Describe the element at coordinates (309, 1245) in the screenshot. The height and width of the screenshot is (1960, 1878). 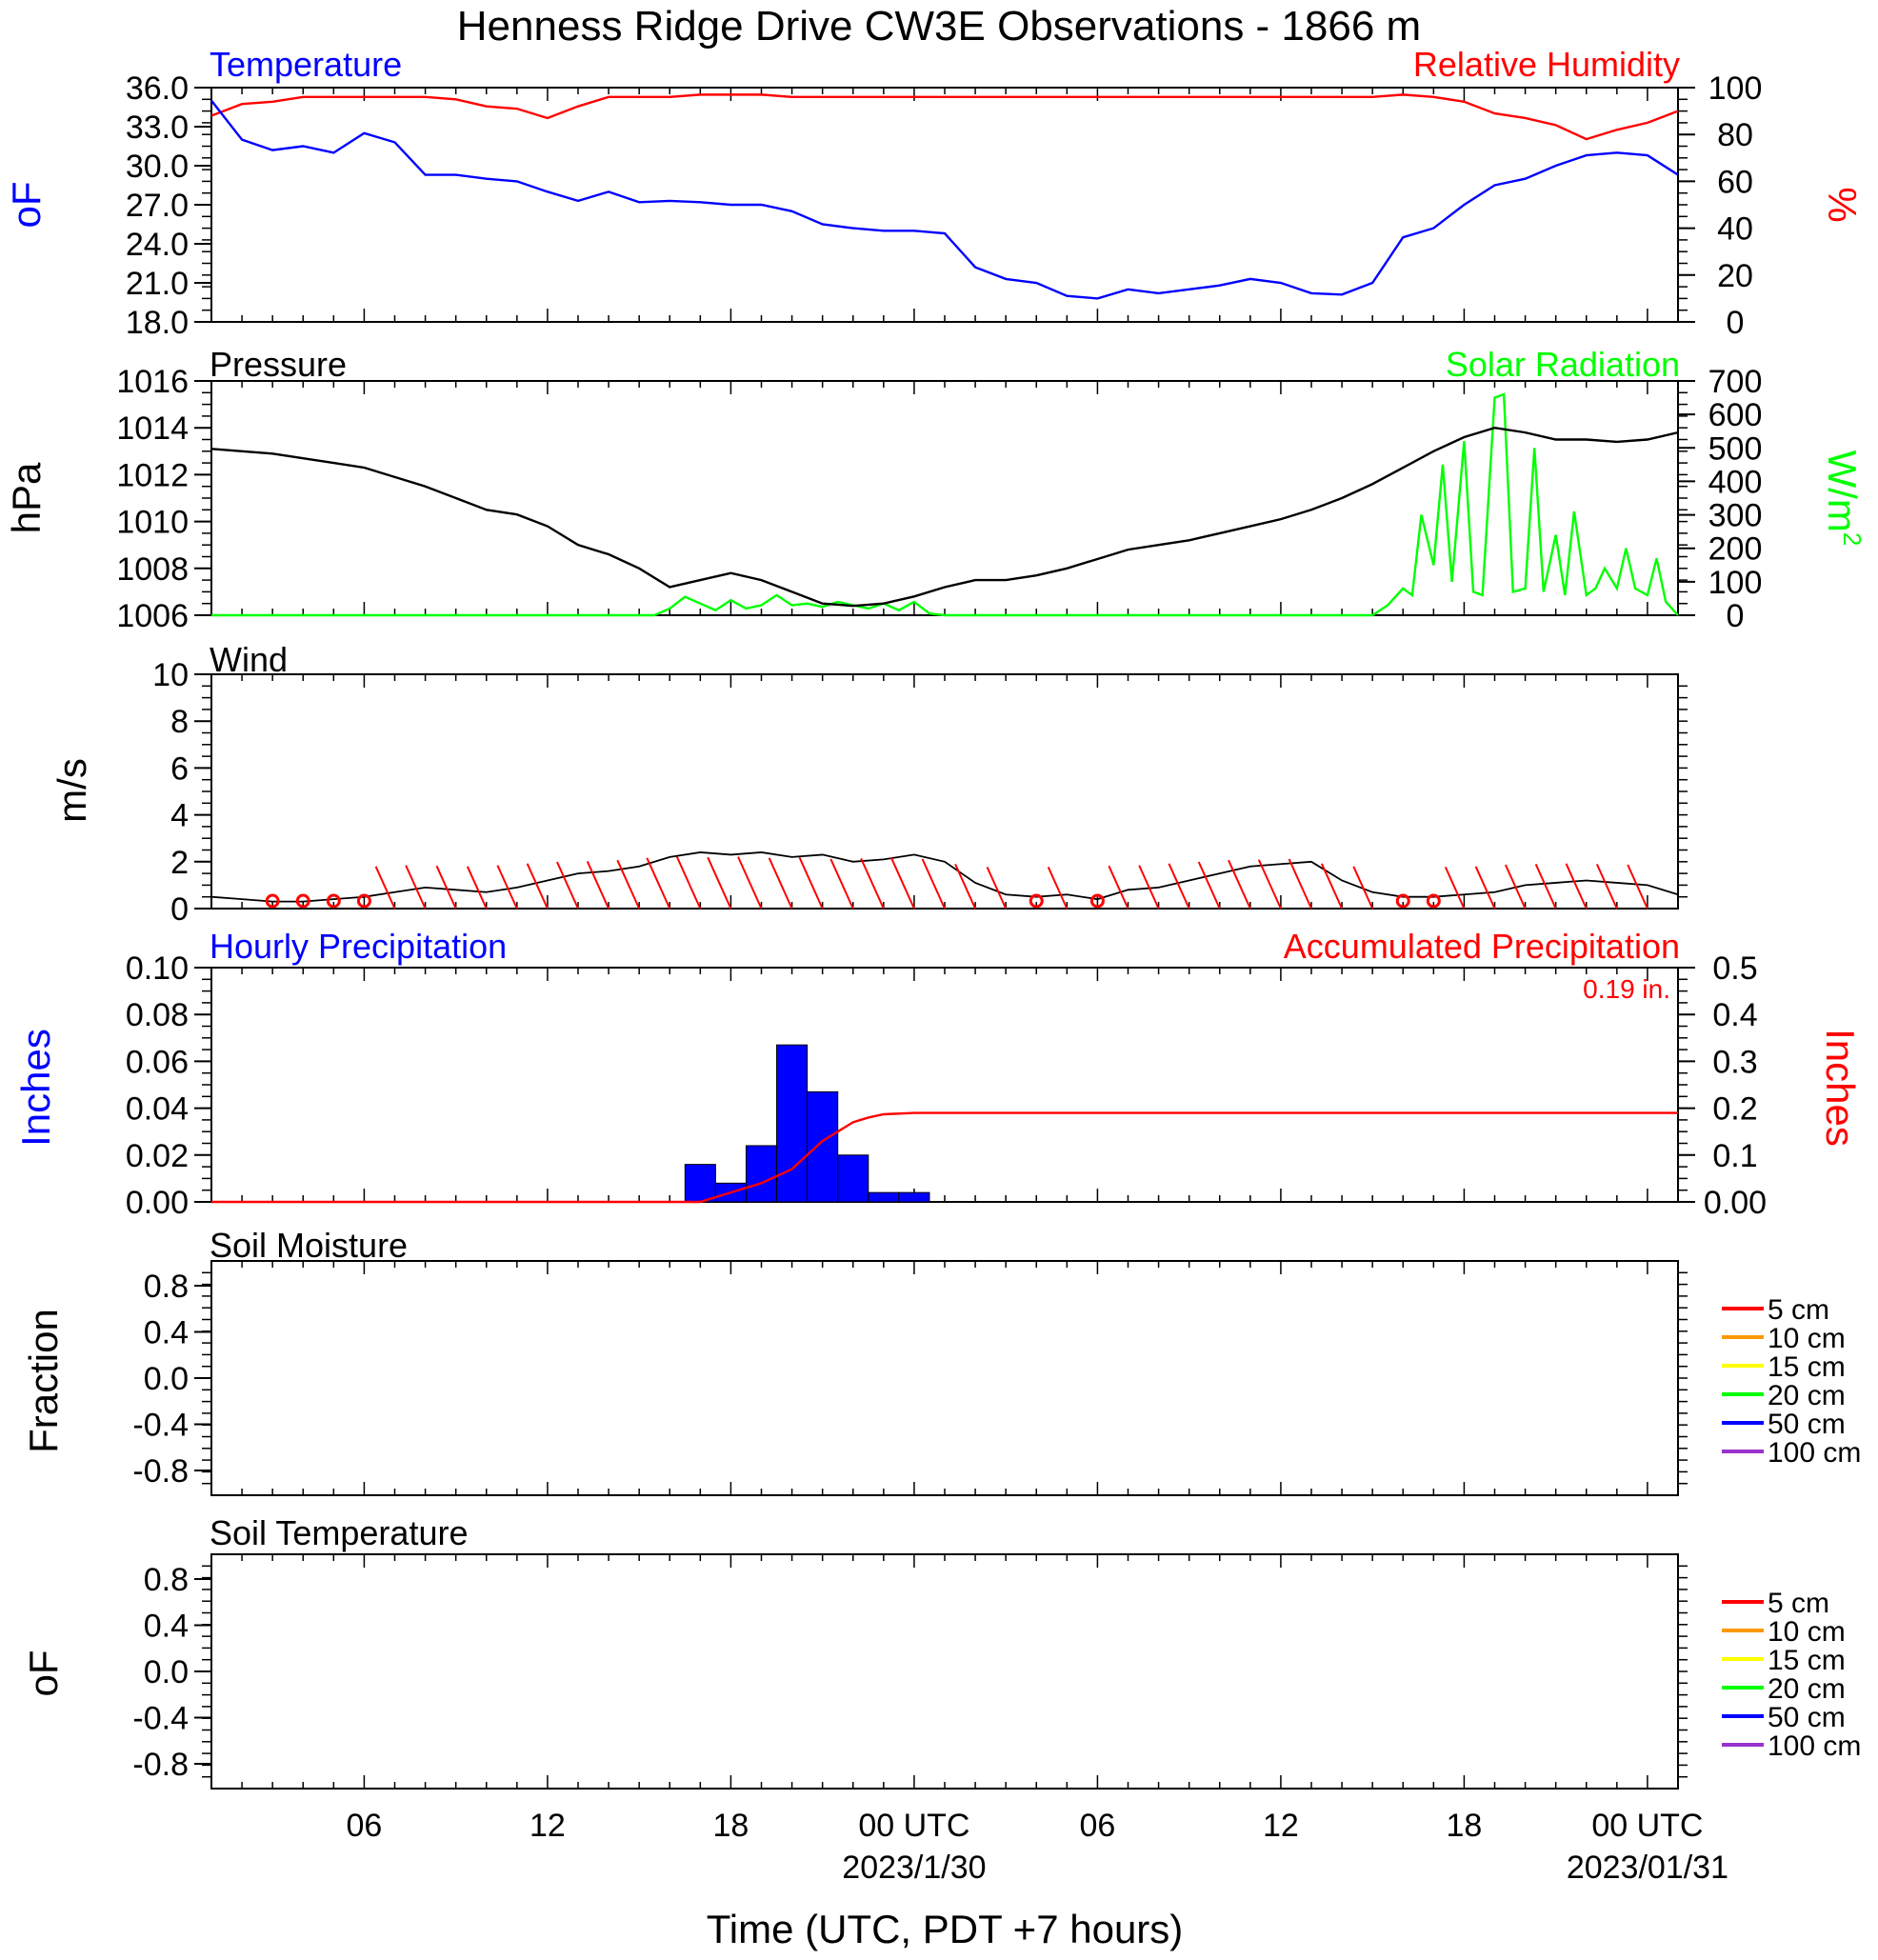
I see `soil-moisture-label: Soil Moisture` at that location.